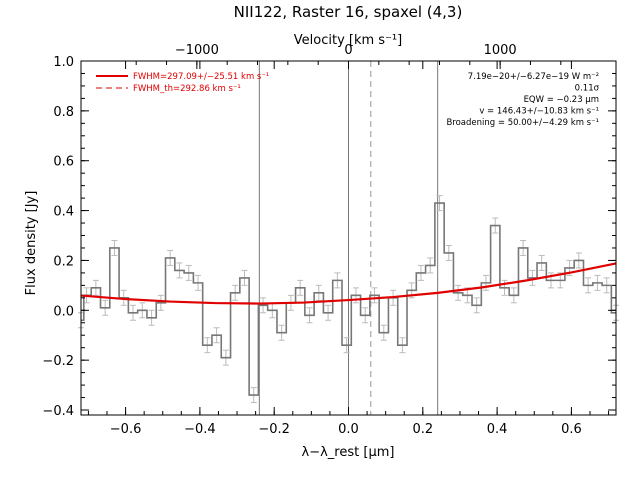 The width and height of the screenshot is (640, 480). I want to click on top-tick-label: −1000, so click(197, 50).